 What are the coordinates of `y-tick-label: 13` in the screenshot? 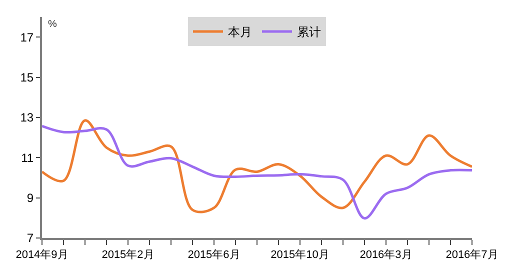 It's located at (27, 117).